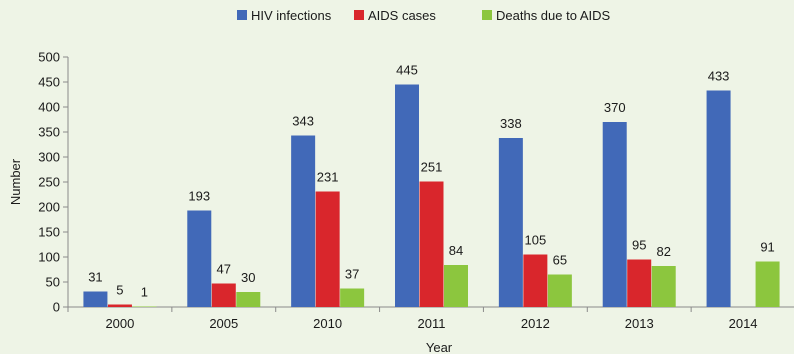  Describe the element at coordinates (119, 323) in the screenshot. I see `x-tick-label: 2000` at that location.